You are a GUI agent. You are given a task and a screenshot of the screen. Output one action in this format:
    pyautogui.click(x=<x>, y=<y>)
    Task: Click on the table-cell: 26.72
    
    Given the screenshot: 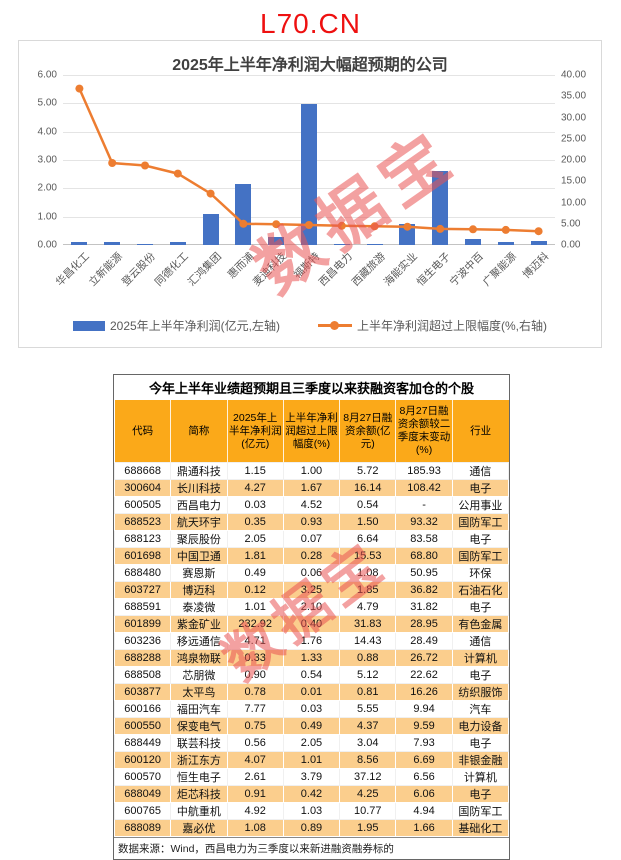 What is the action you would take?
    pyautogui.click(x=424, y=658)
    